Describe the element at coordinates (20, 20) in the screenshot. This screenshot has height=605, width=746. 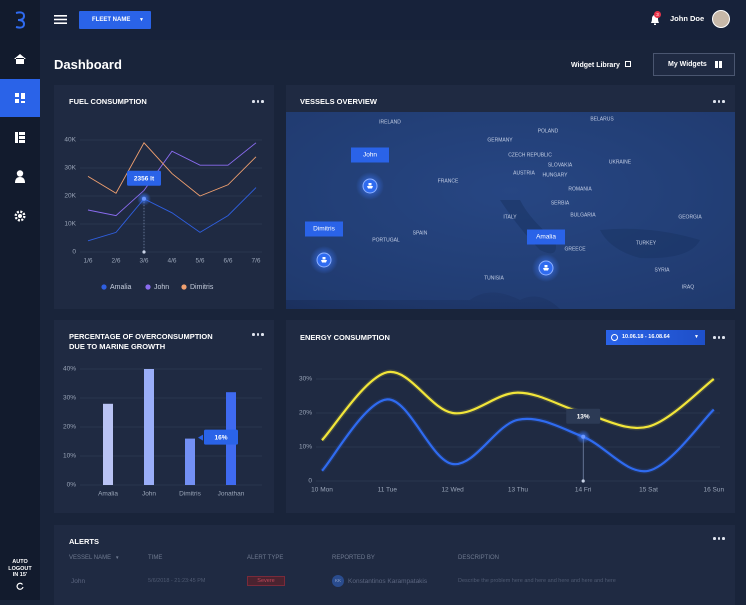
I see `logo` at that location.